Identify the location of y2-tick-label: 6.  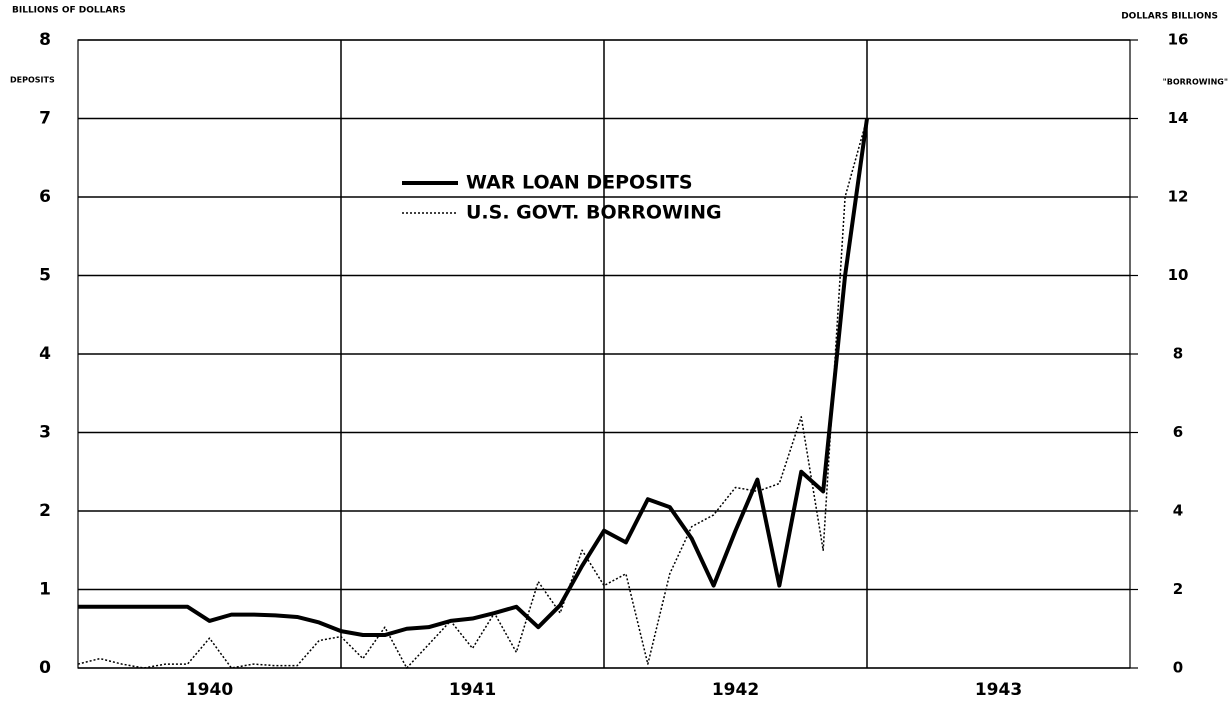
(1178, 432).